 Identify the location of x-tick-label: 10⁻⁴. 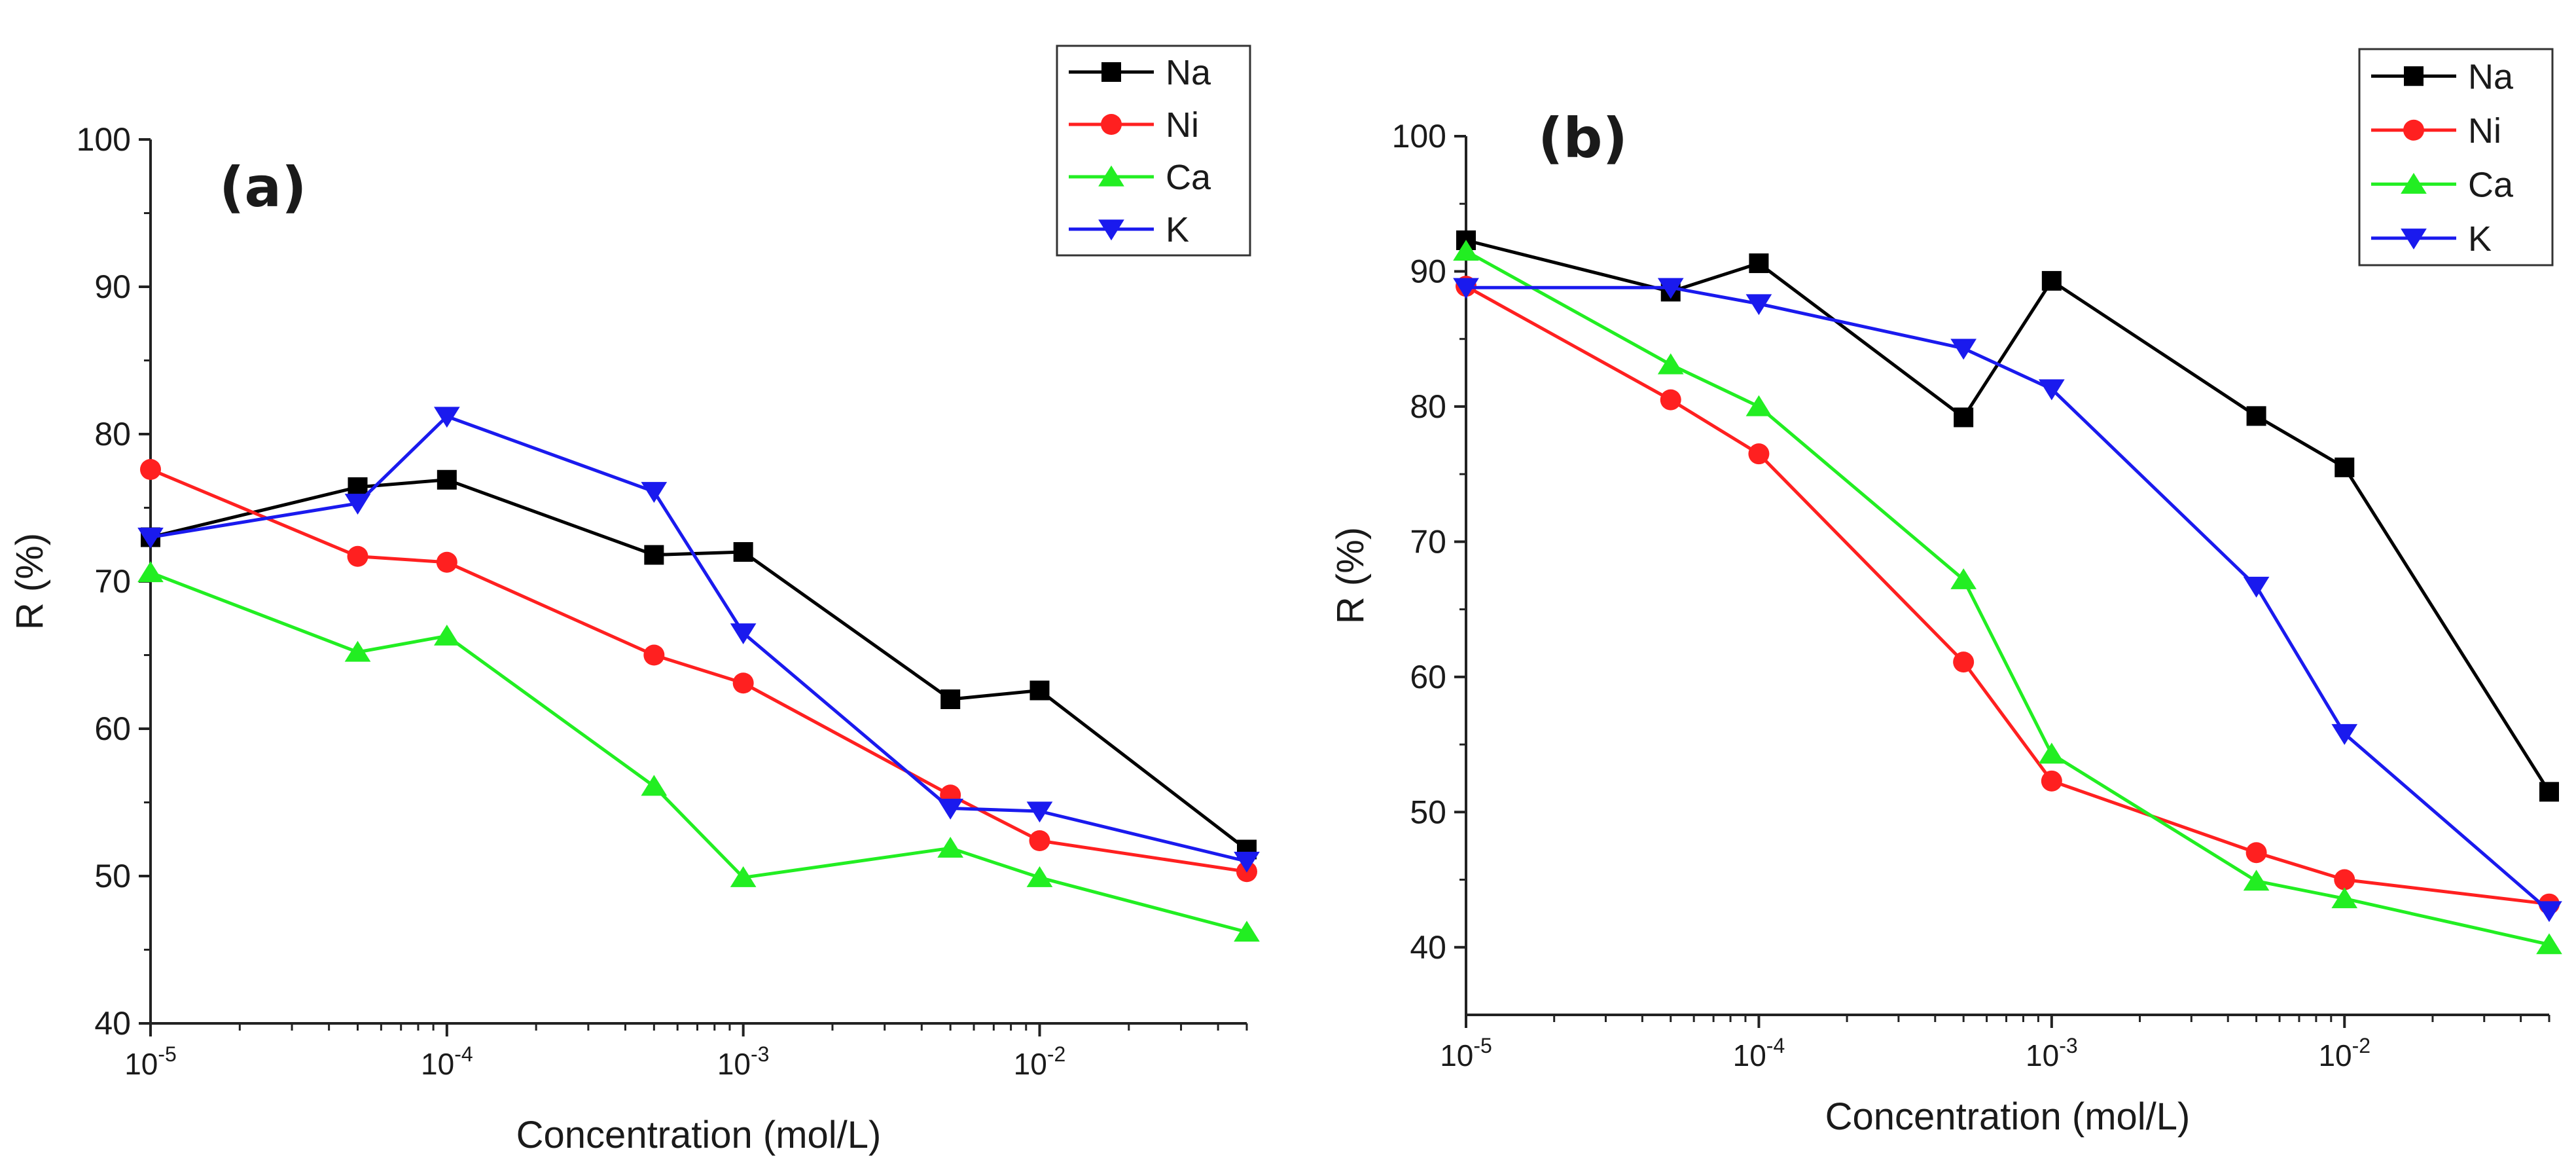
(447, 1061).